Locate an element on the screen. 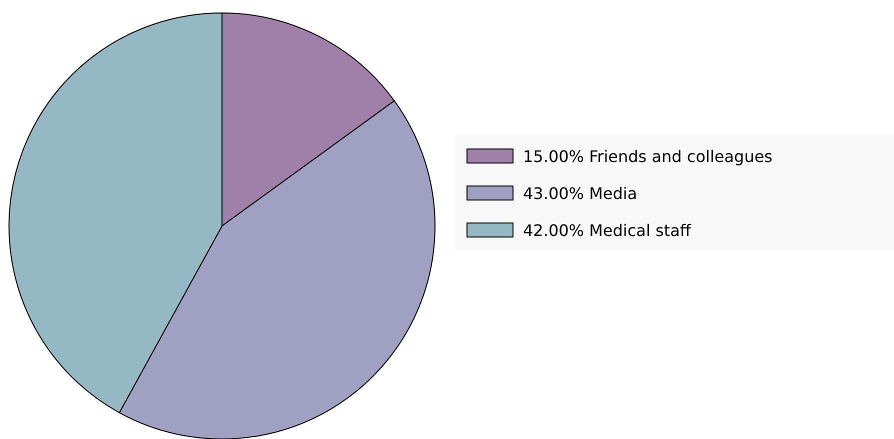  legend-label: 43.00% Media is located at coordinates (580, 193).